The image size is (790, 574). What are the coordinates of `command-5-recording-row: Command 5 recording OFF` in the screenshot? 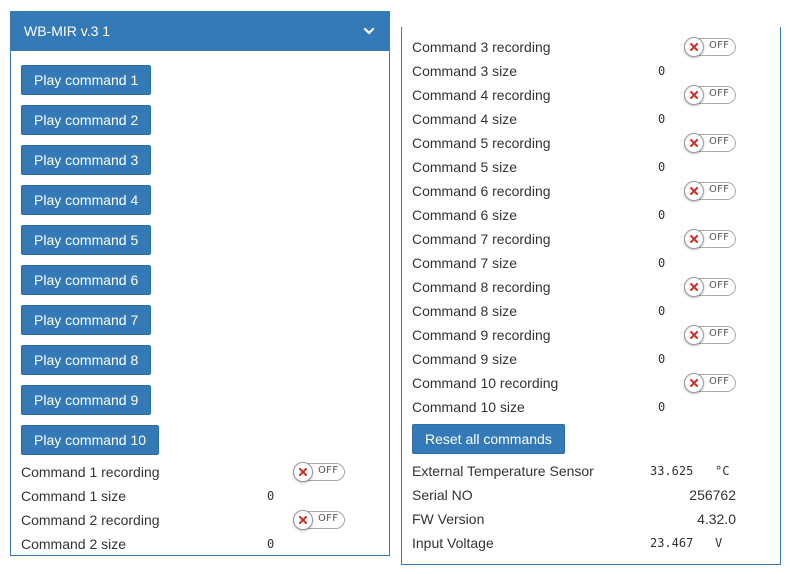 It's located at (592, 143).